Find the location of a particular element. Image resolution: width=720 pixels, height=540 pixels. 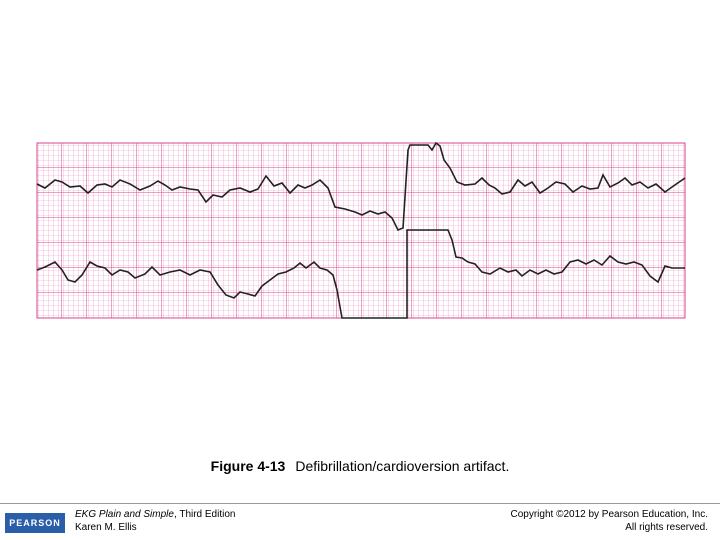

book-info: EKG Plain and Simple, Third Edition is located at coordinates (155, 514).